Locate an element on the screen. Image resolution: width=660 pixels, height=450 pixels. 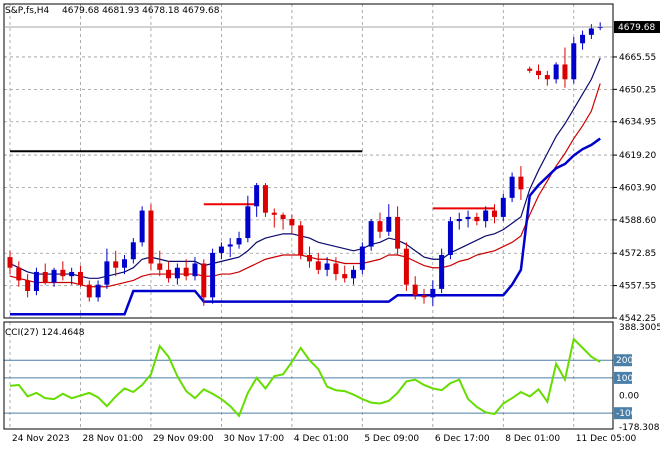
cci-tick-label: 388.3005 is located at coordinates (639, 328).